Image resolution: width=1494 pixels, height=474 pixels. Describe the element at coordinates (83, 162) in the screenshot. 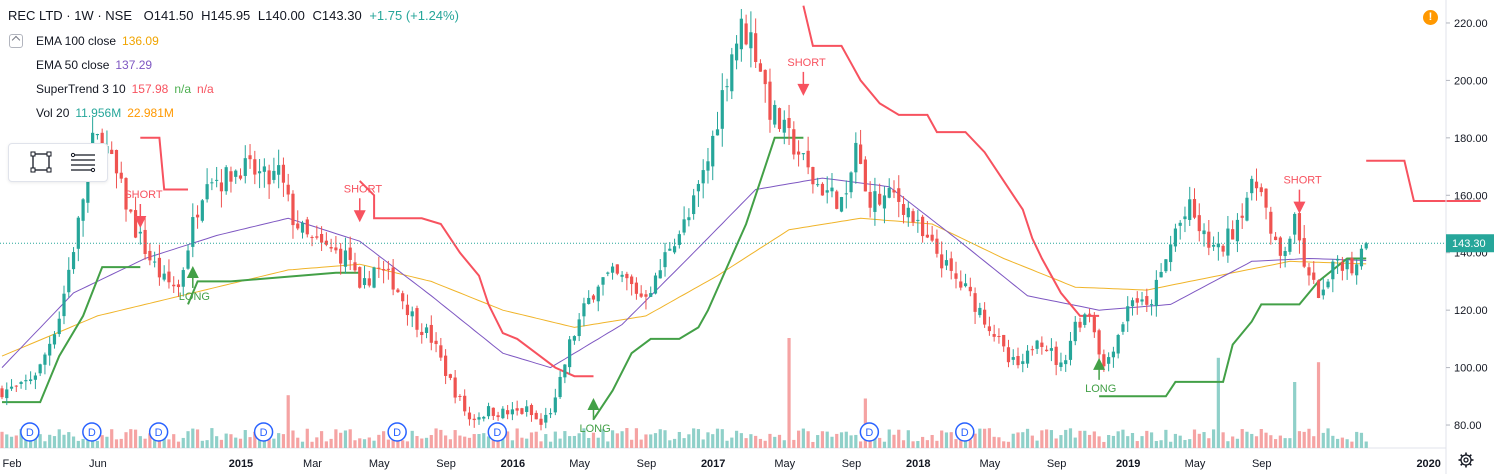

I see `lines-tool-icon` at that location.